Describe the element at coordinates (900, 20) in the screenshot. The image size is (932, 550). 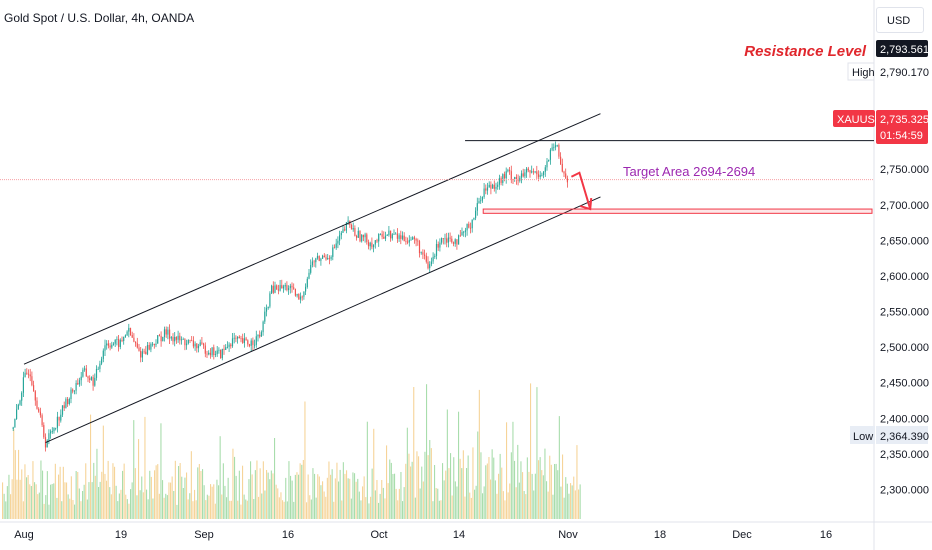
I see `currency-button: USD` at that location.